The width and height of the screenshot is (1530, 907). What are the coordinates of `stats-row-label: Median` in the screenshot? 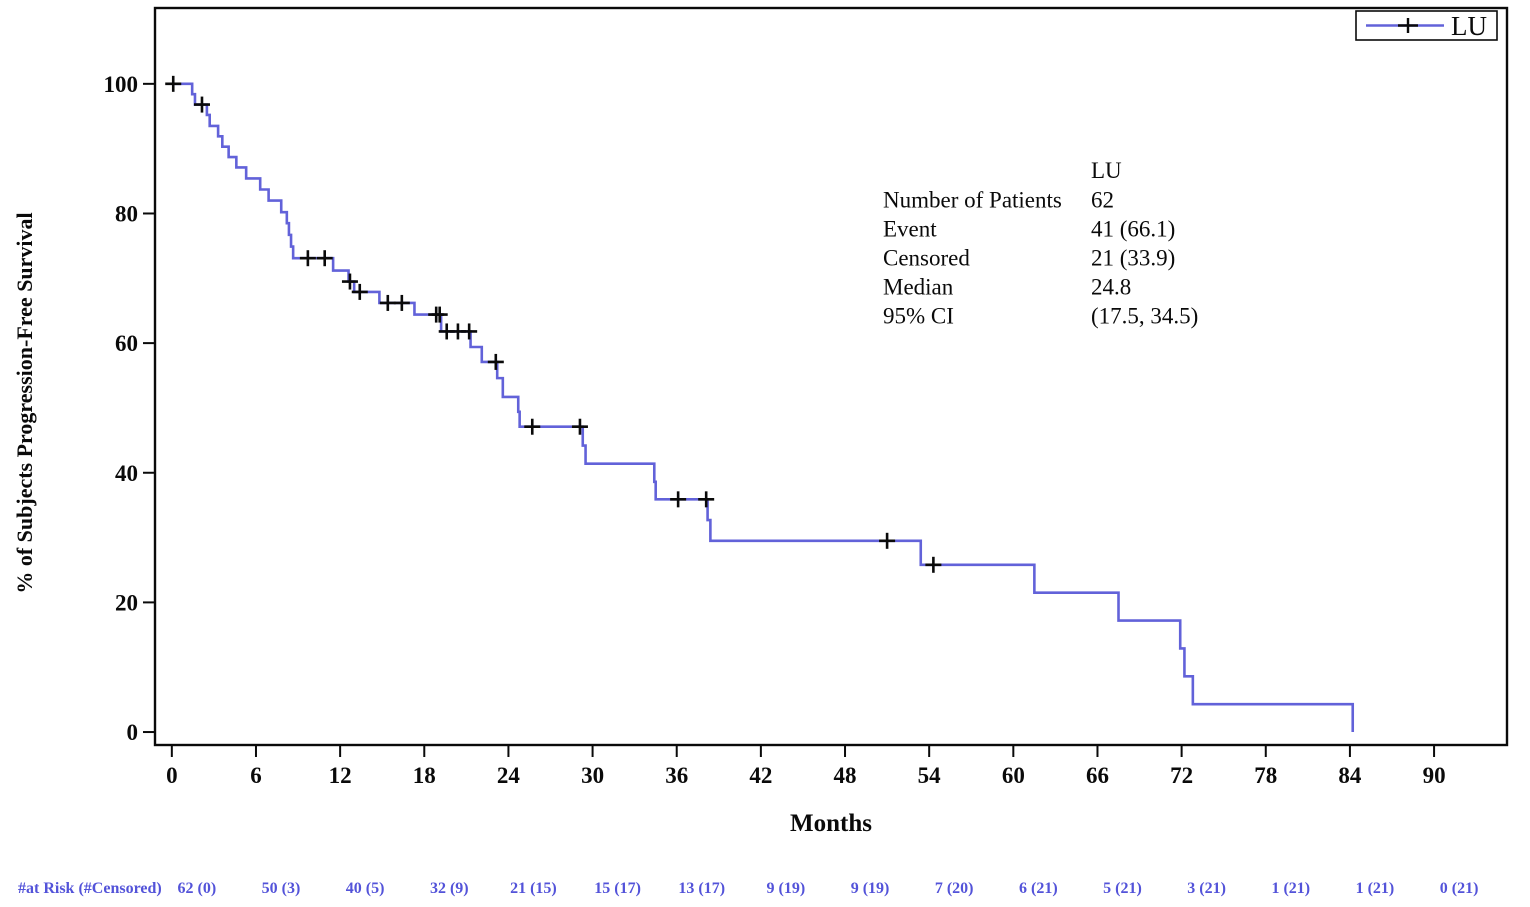 It's located at (918, 287).